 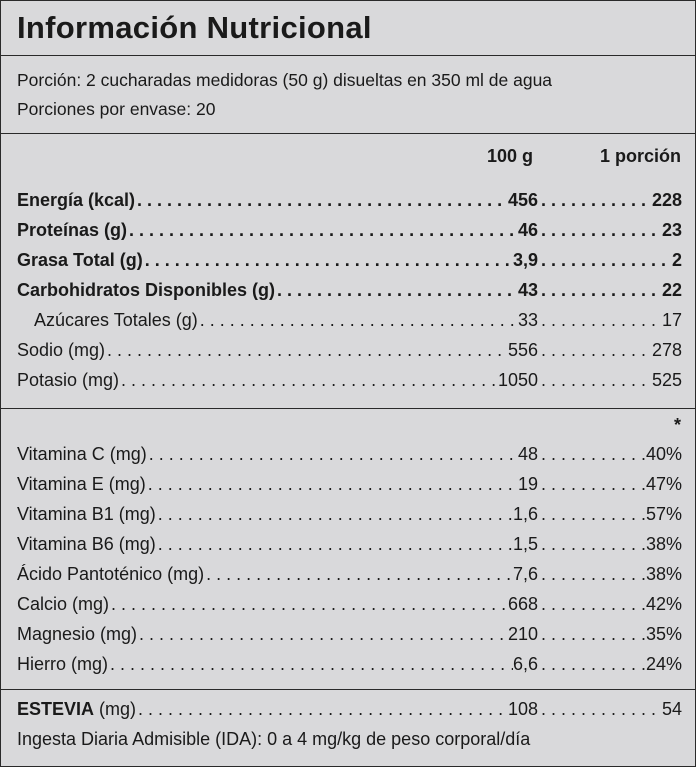 What do you see at coordinates (348, 484) in the screenshot?
I see `vitamin-row: Vitamina E (mg) 19 47%` at bounding box center [348, 484].